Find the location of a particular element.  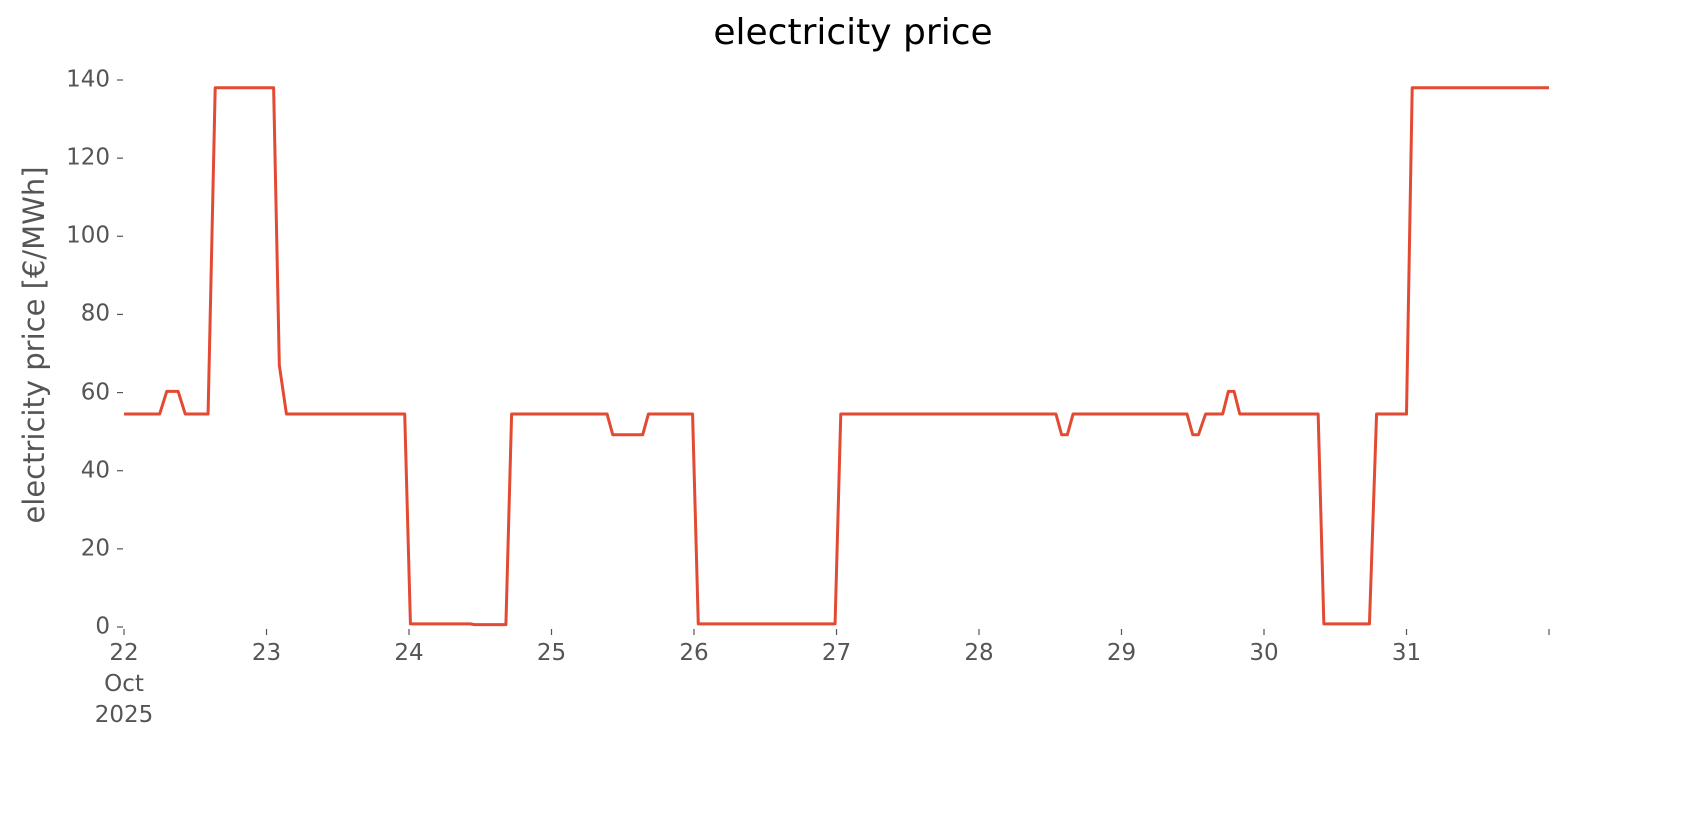

y-tick-label: 80 is located at coordinates (95, 313).